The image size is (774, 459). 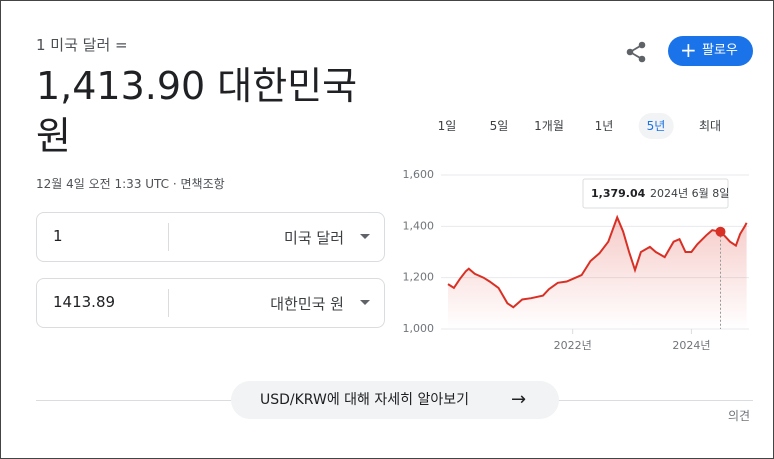 I want to click on follow-label: 팔로우, so click(x=720, y=50).